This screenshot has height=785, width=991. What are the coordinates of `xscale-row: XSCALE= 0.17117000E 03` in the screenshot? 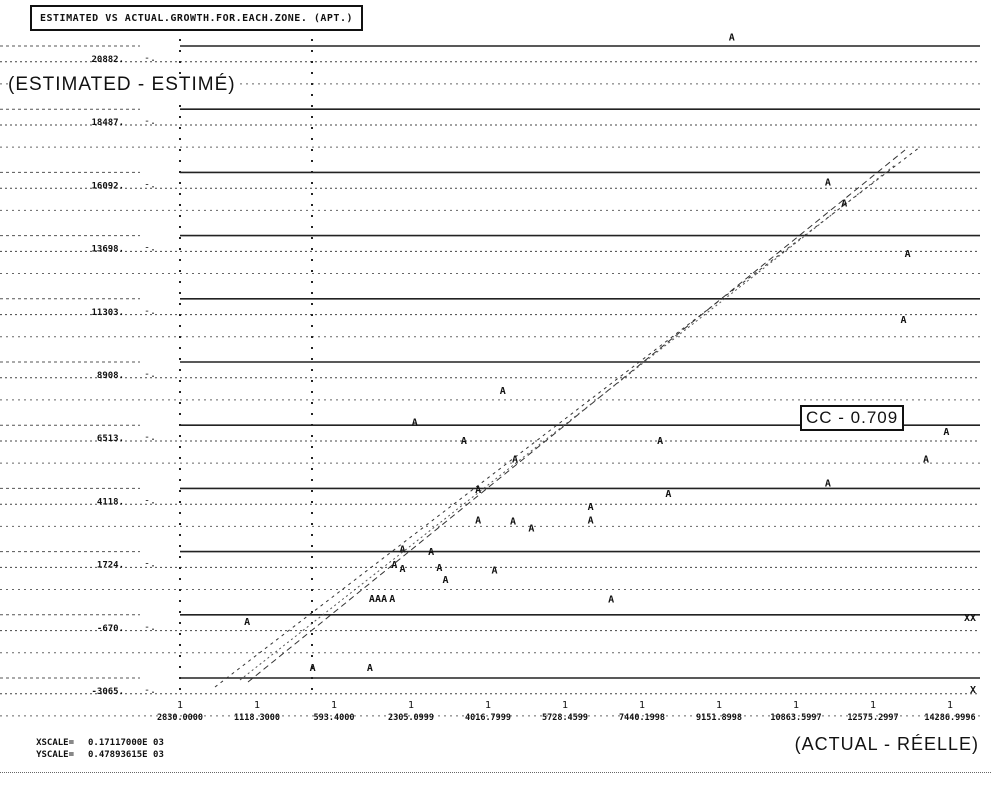 It's located at (89, 743).